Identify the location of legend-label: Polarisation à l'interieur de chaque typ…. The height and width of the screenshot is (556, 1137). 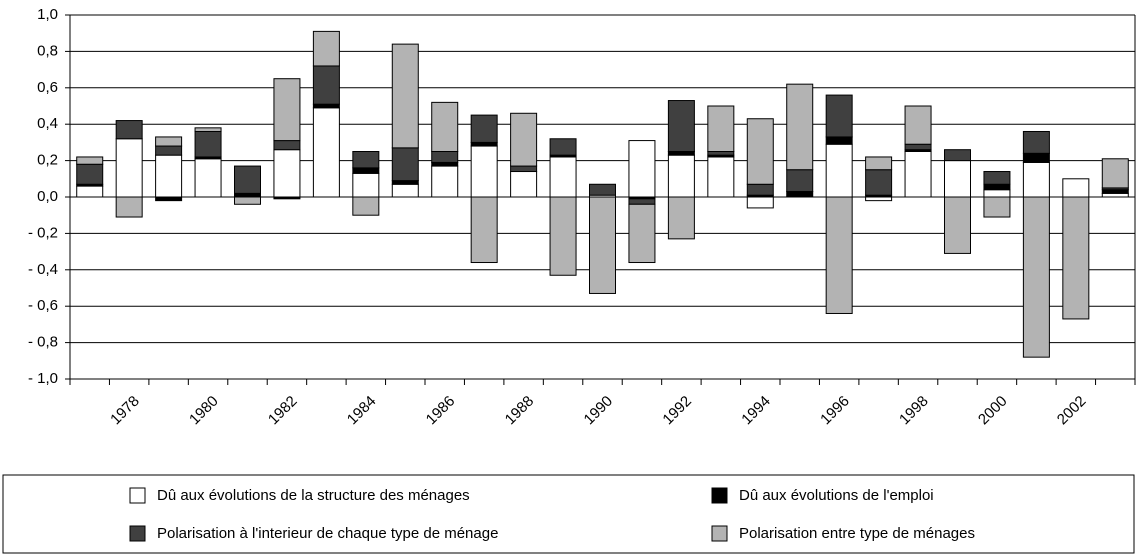
(327, 533).